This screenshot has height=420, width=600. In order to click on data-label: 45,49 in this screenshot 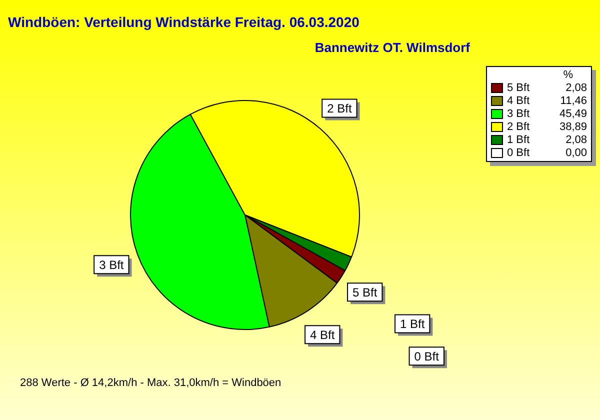, I will do `click(573, 114)`.